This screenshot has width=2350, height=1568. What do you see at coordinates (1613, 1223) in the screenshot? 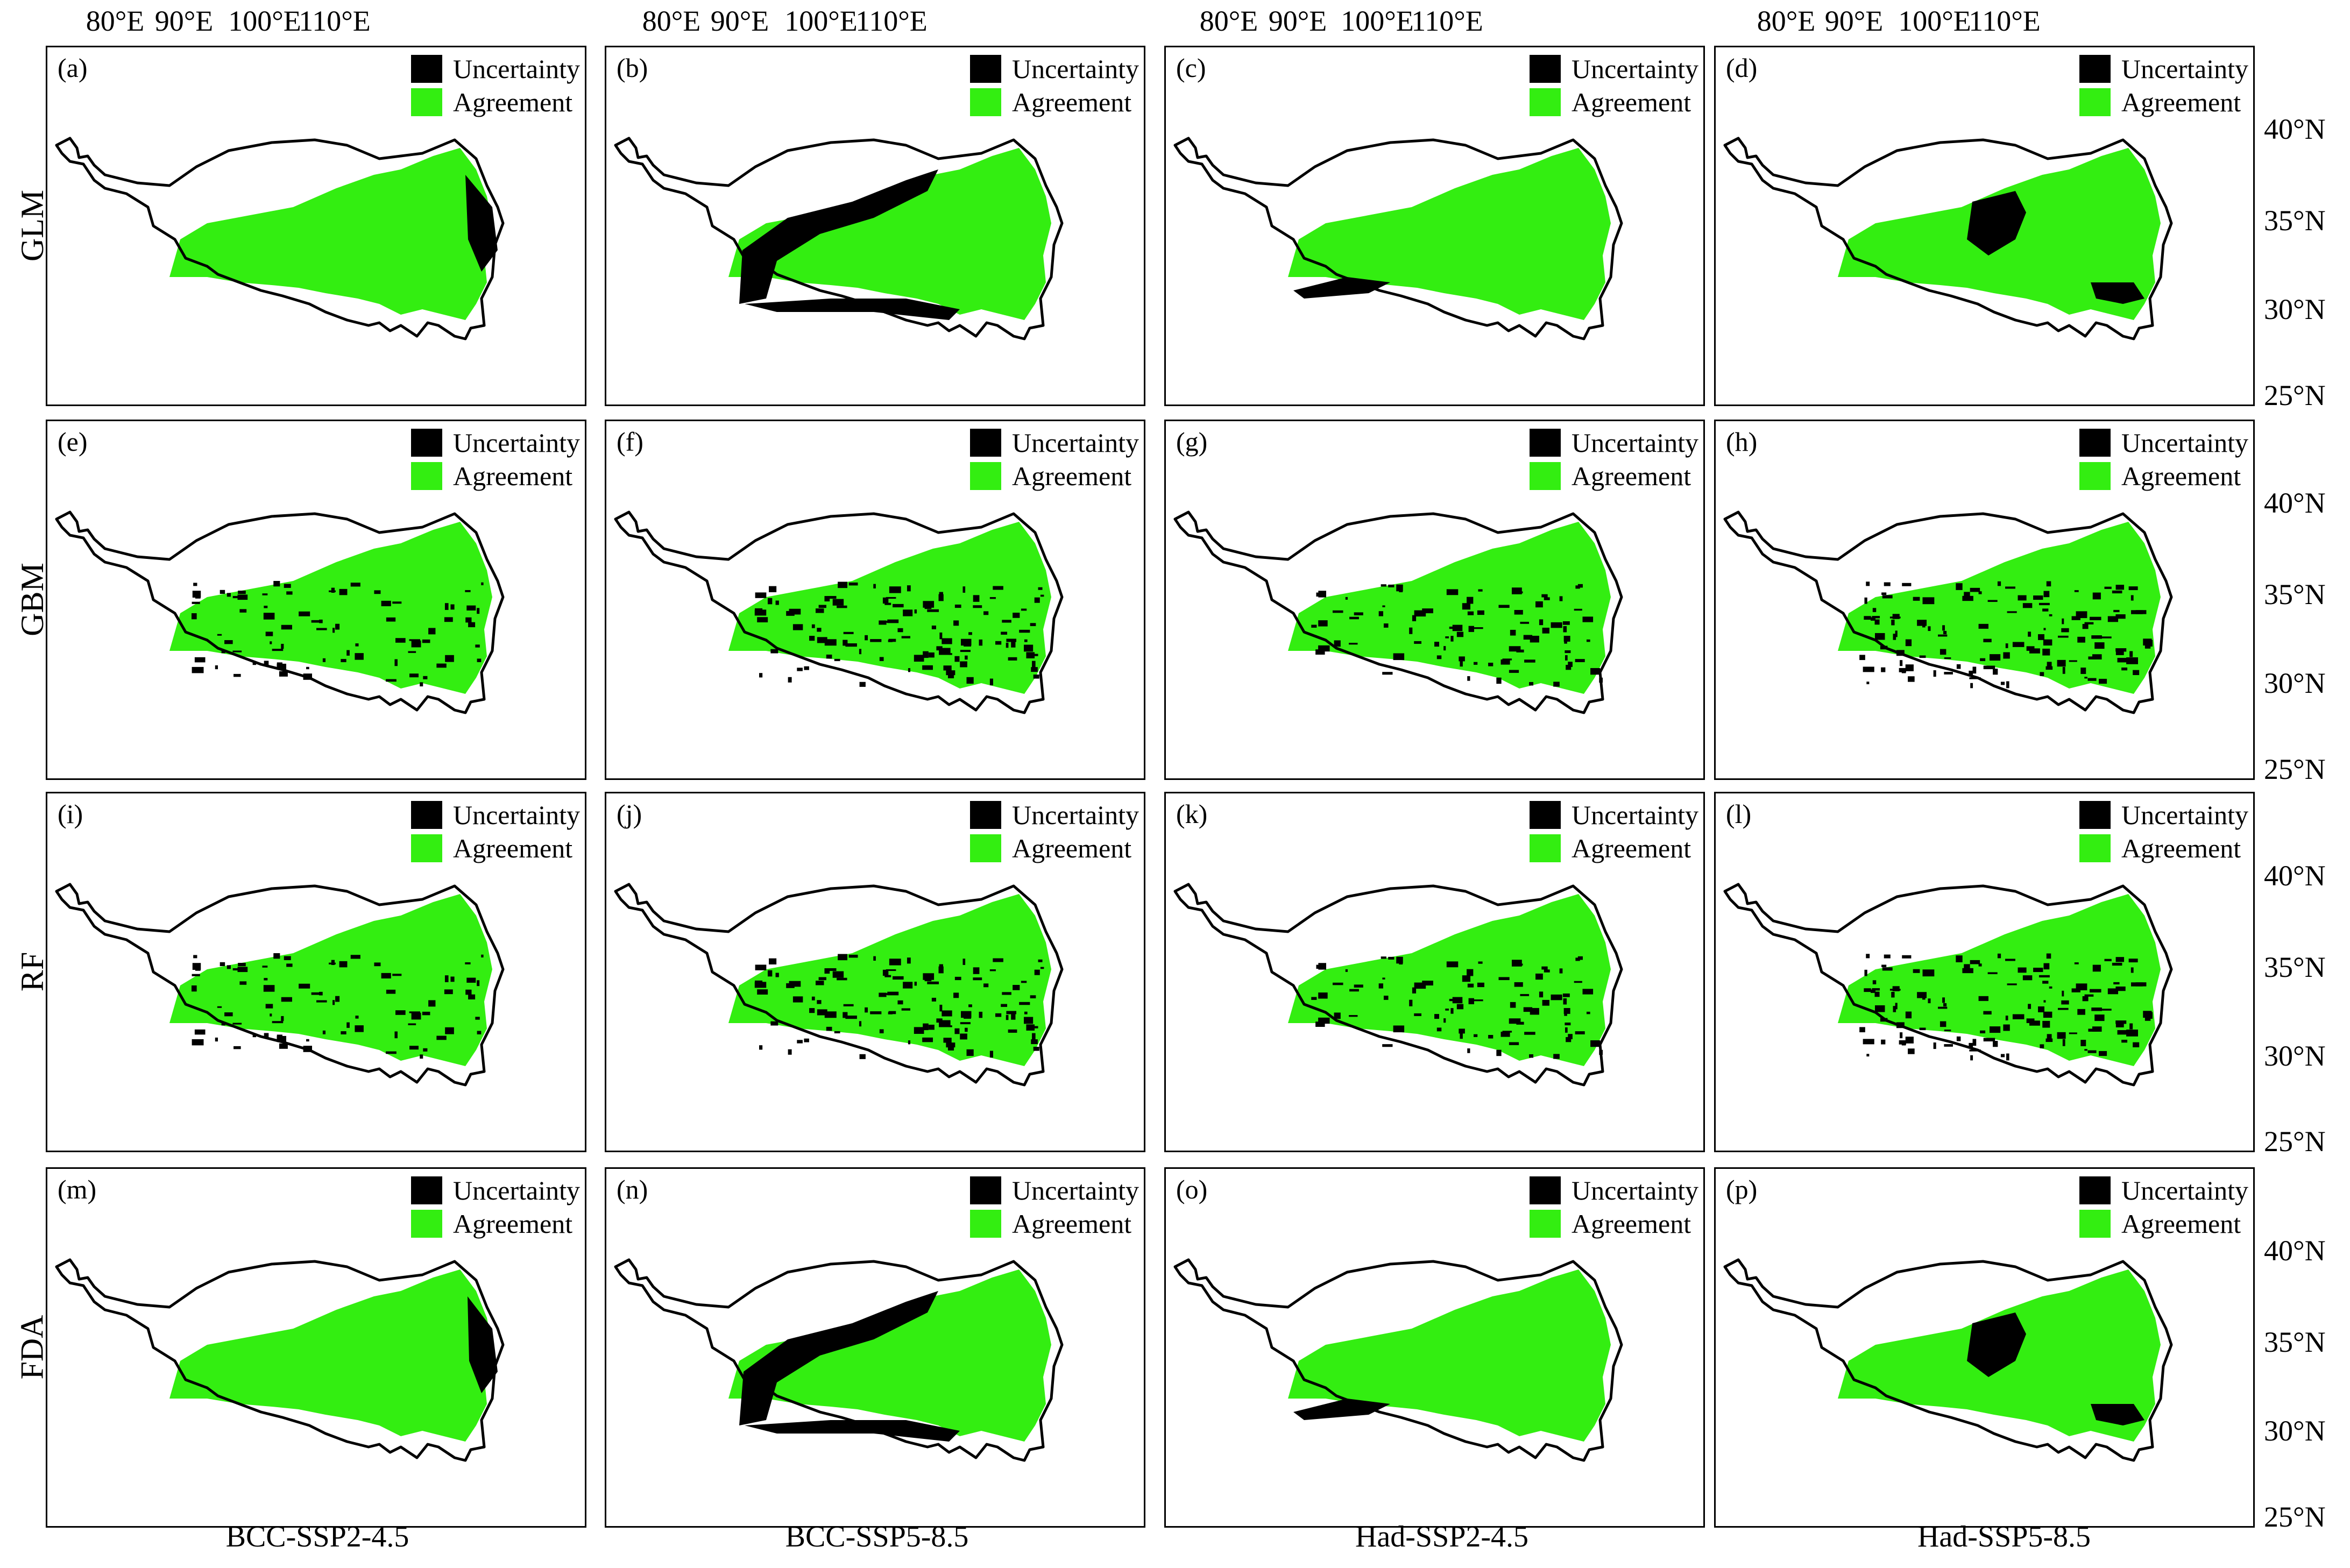
I see `panel-o-legend-agreement: Agreement` at bounding box center [1613, 1223].